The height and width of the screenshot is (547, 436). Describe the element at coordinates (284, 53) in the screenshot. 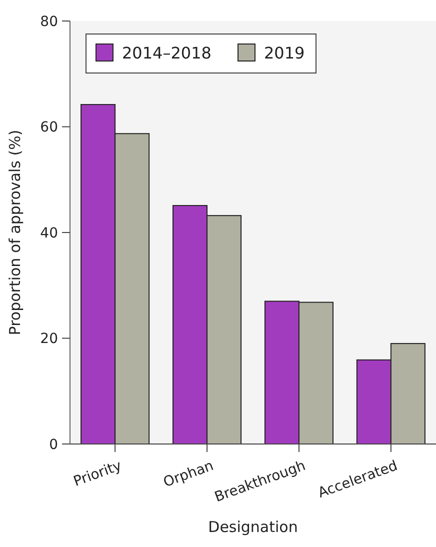

I see `legend-label: 2019` at that location.